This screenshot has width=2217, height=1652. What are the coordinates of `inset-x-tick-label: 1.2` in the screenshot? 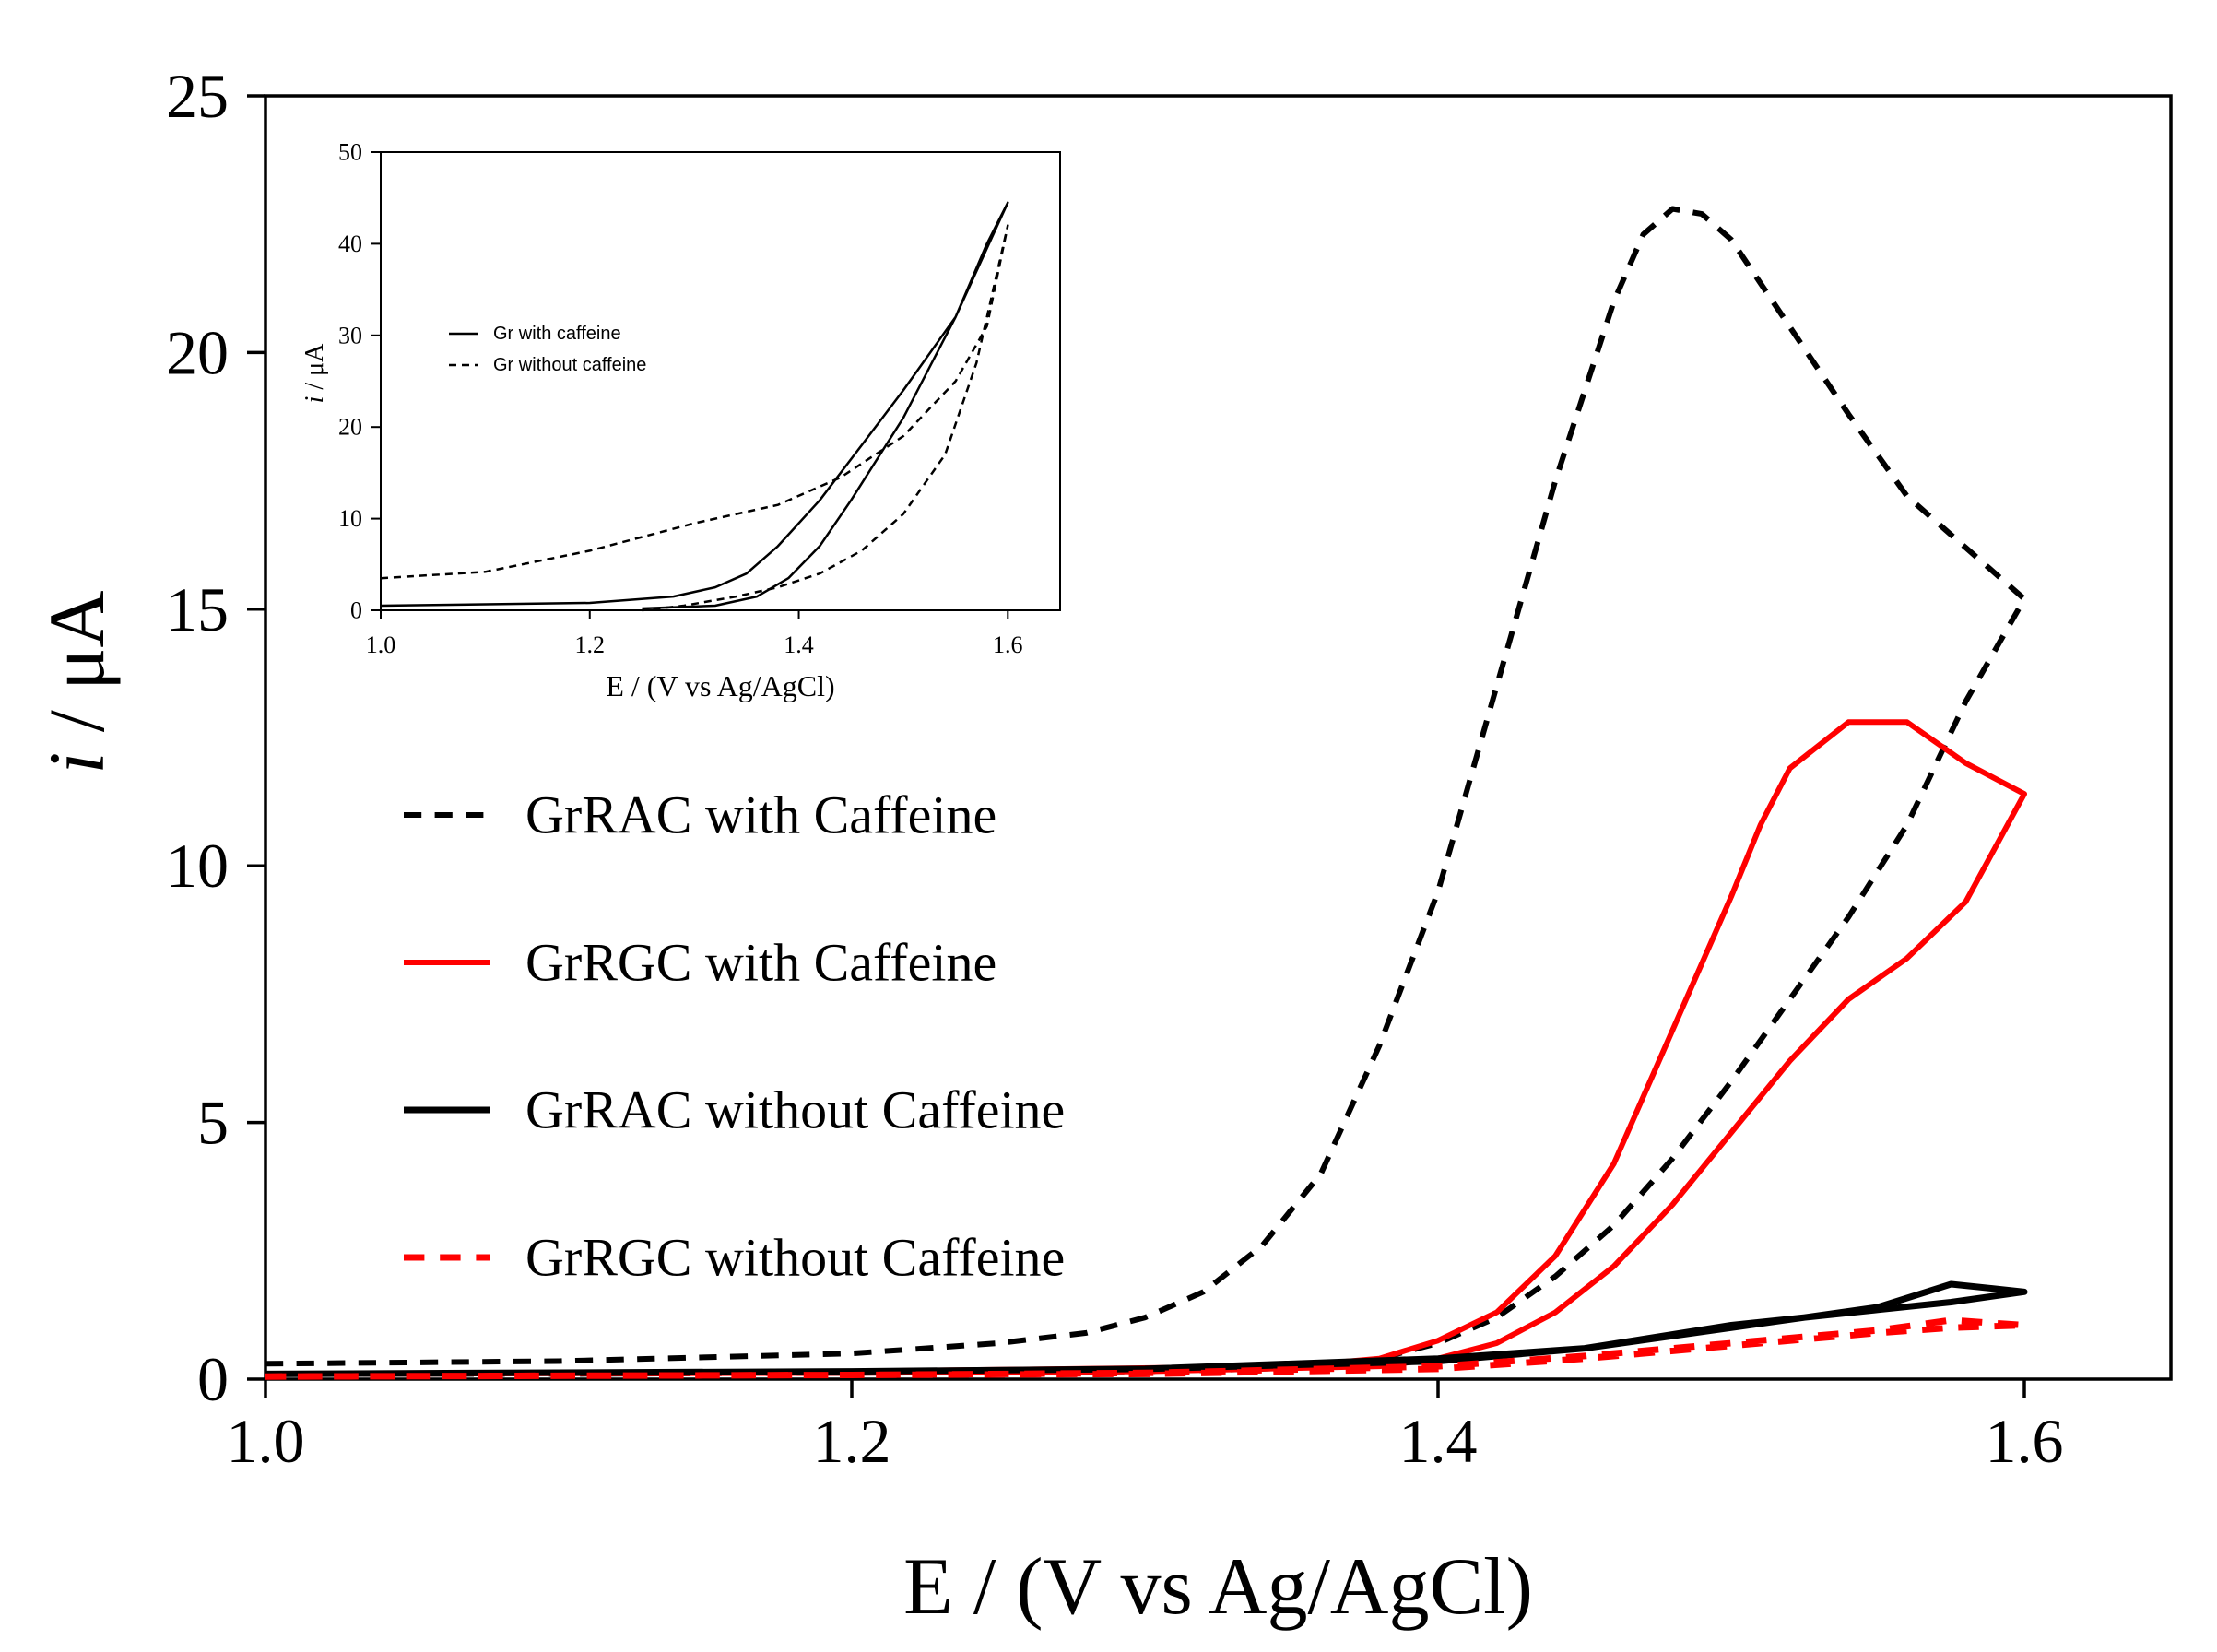 It's located at (590, 644).